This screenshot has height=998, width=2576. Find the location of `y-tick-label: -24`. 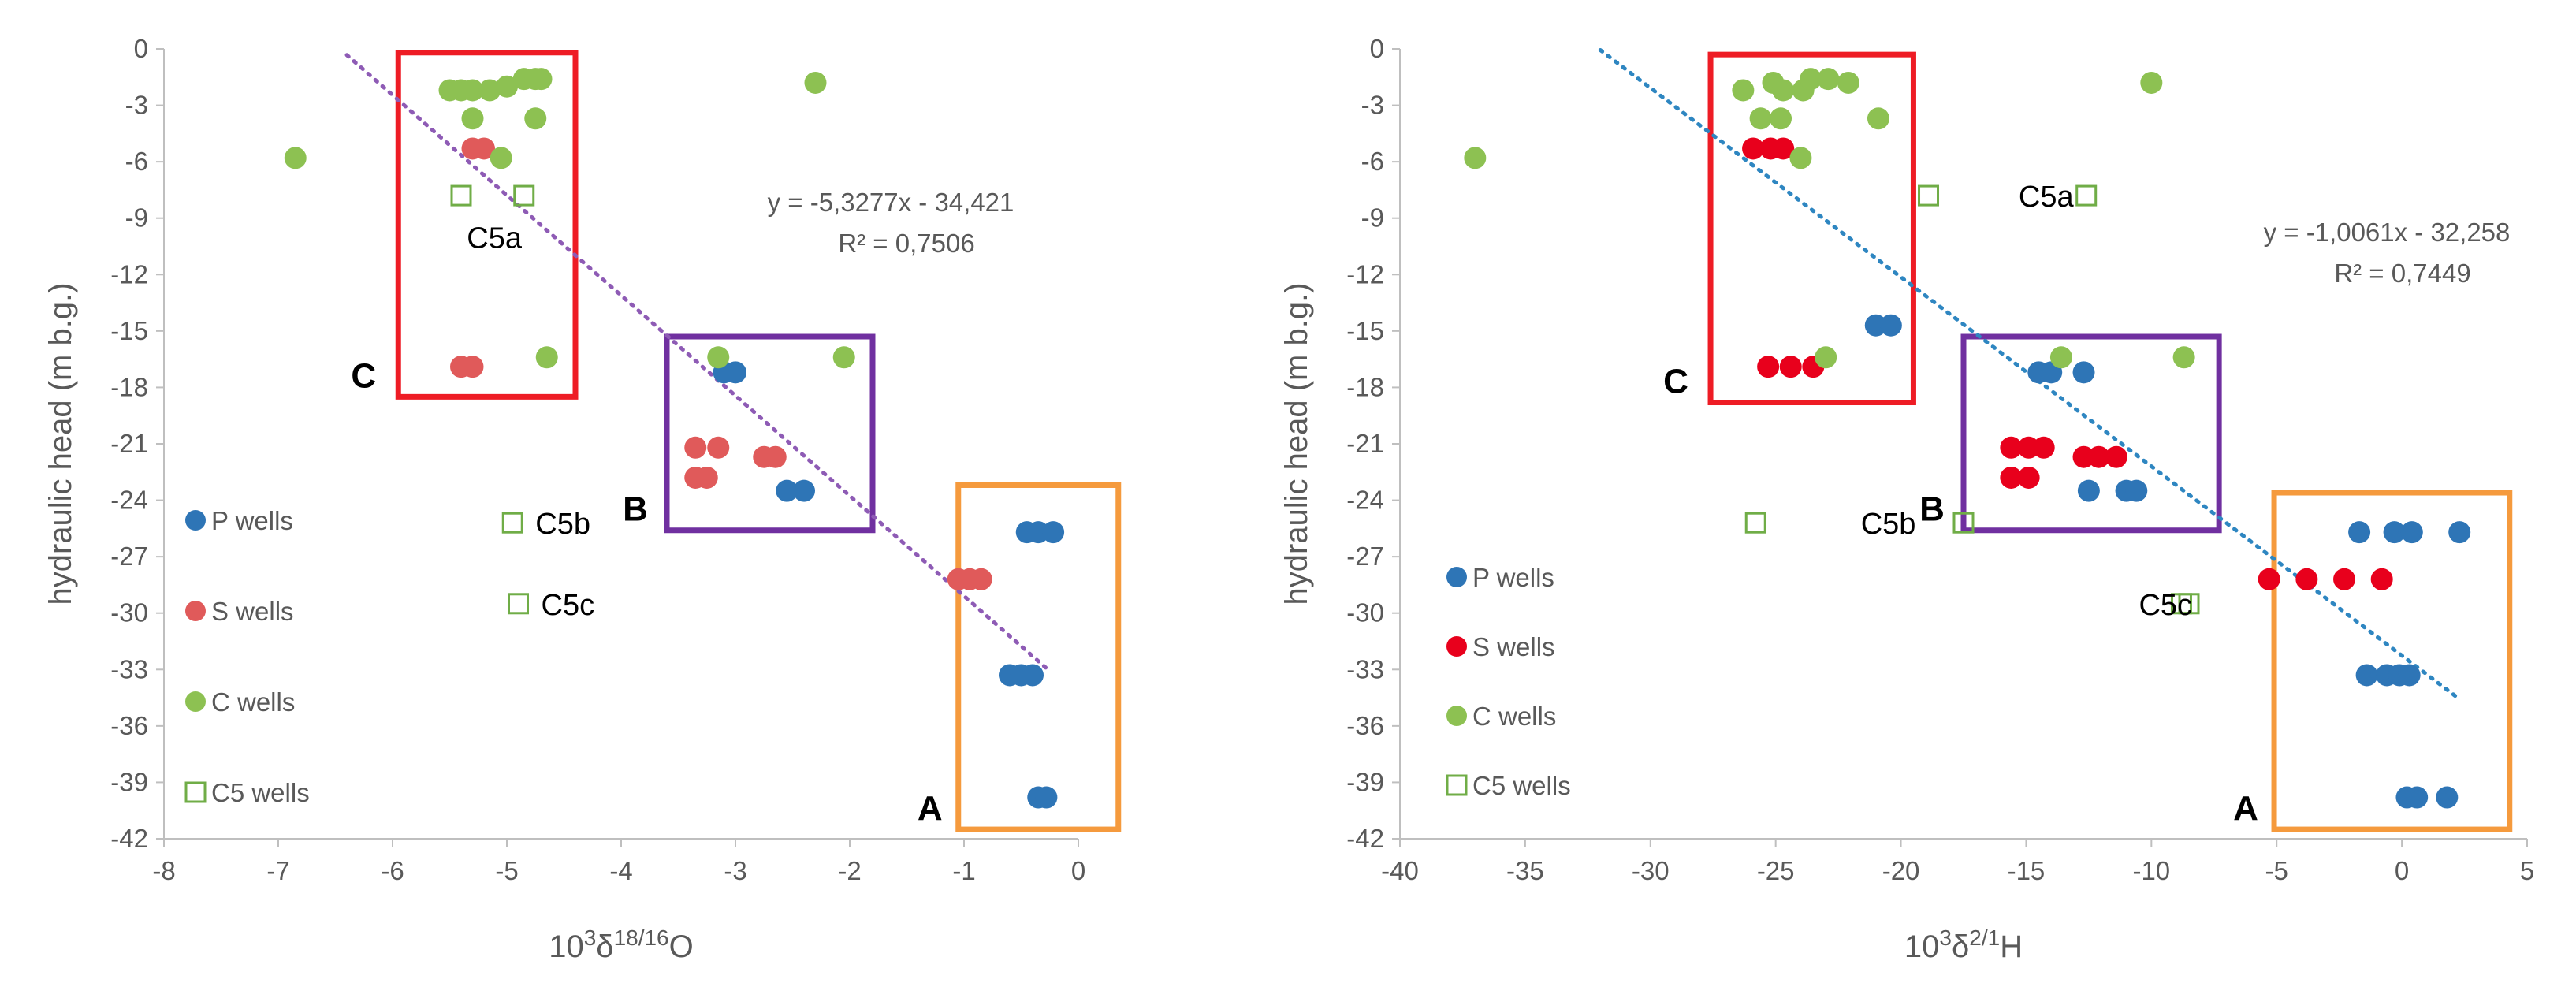

y-tick-label: -24 is located at coordinates (1365, 500).